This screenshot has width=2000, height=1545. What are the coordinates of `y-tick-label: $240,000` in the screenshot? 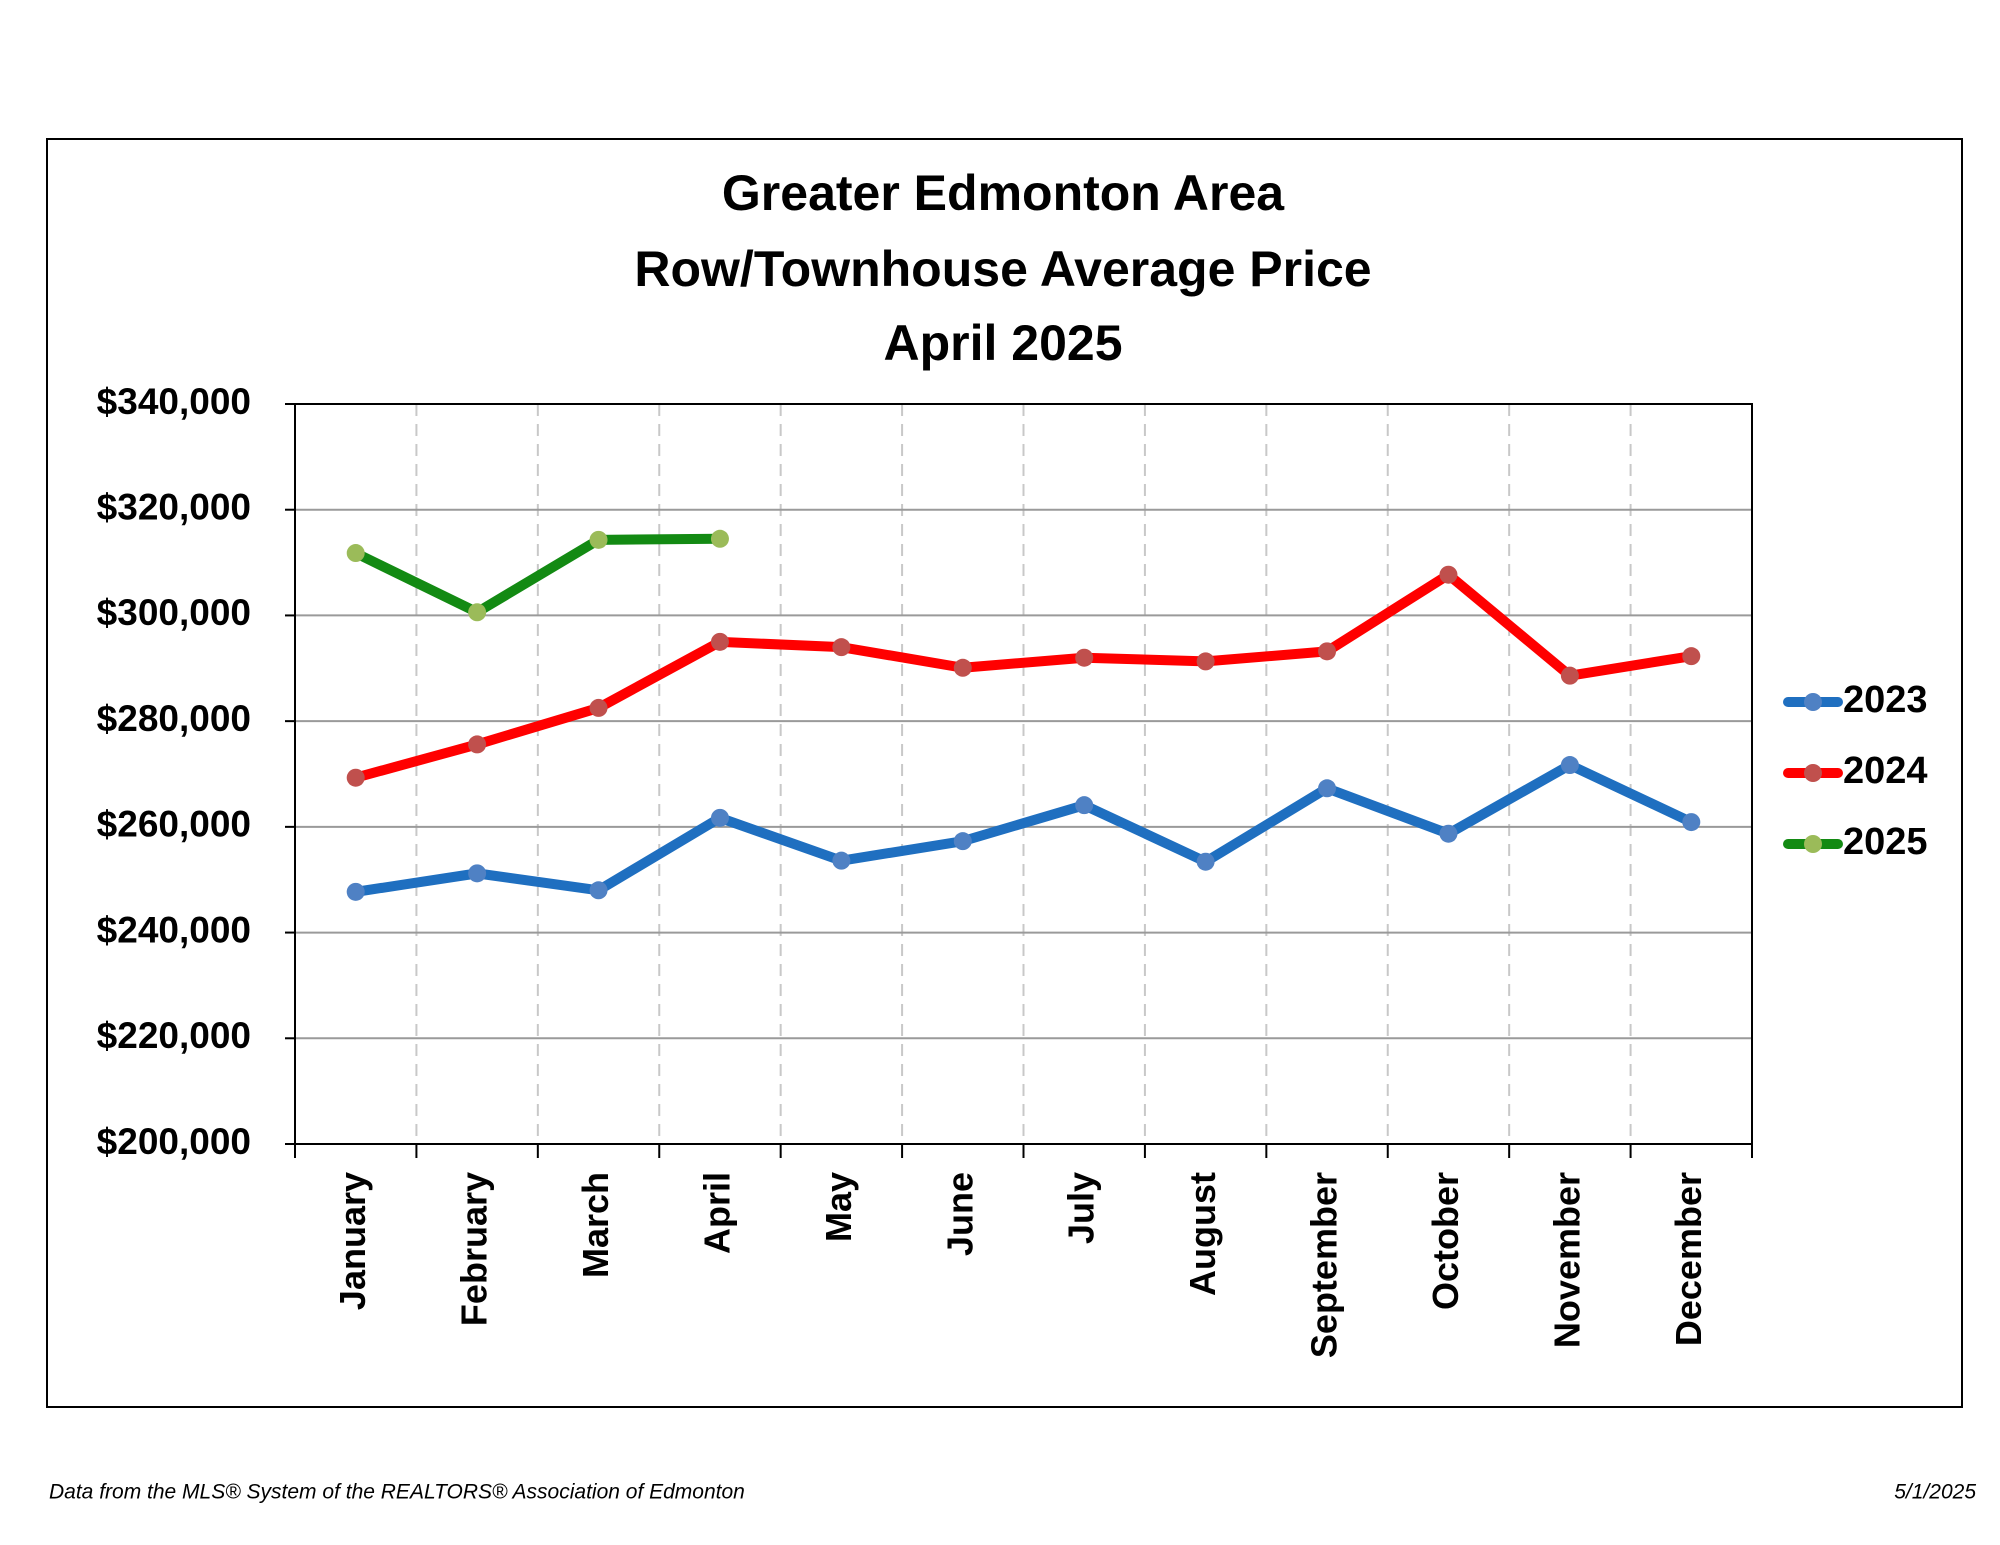 It's located at (174, 929).